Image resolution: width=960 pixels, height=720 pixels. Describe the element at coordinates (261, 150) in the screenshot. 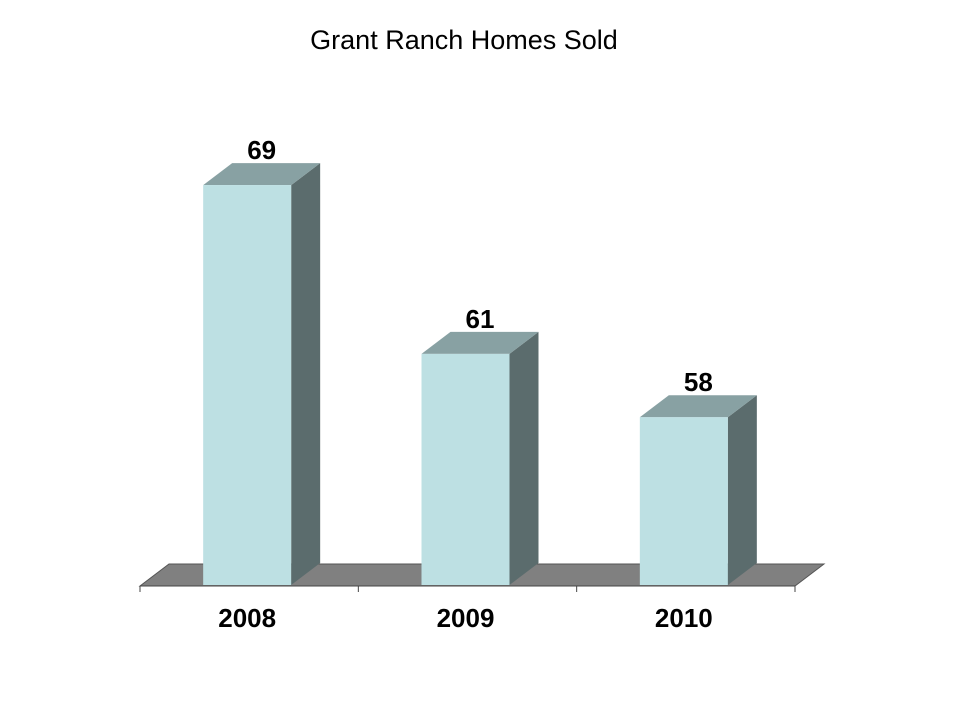

I see `data-label: 69` at that location.